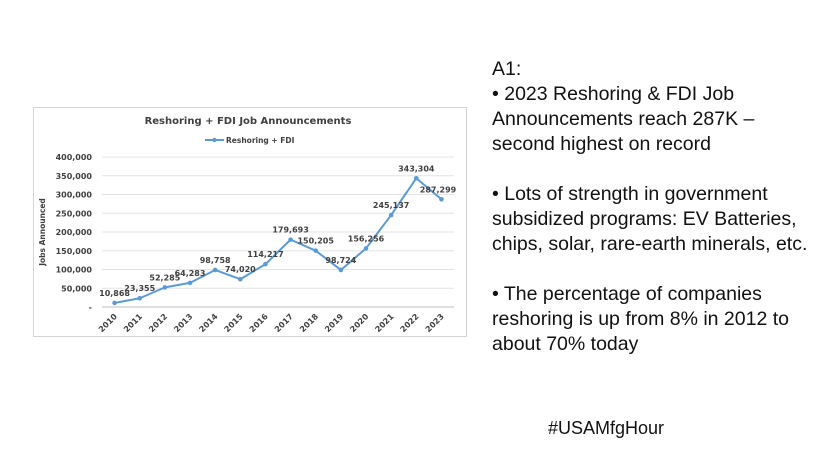 The width and height of the screenshot is (821, 456). Describe the element at coordinates (74, 270) in the screenshot. I see `y-tick-label: 100,000` at that location.